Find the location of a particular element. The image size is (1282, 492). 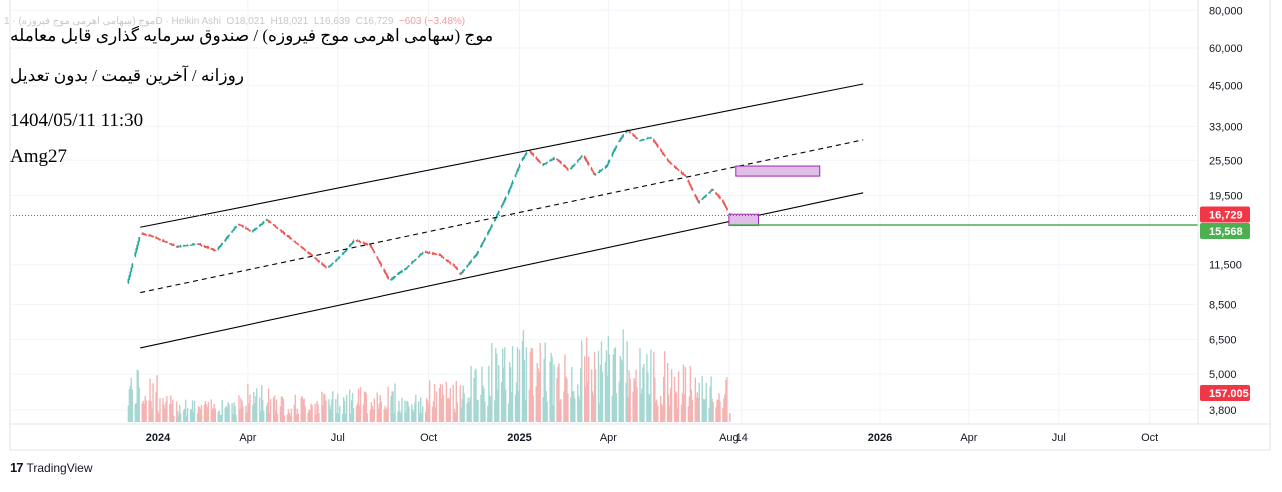

change-value: −603 (−3.48%) is located at coordinates (432, 21).